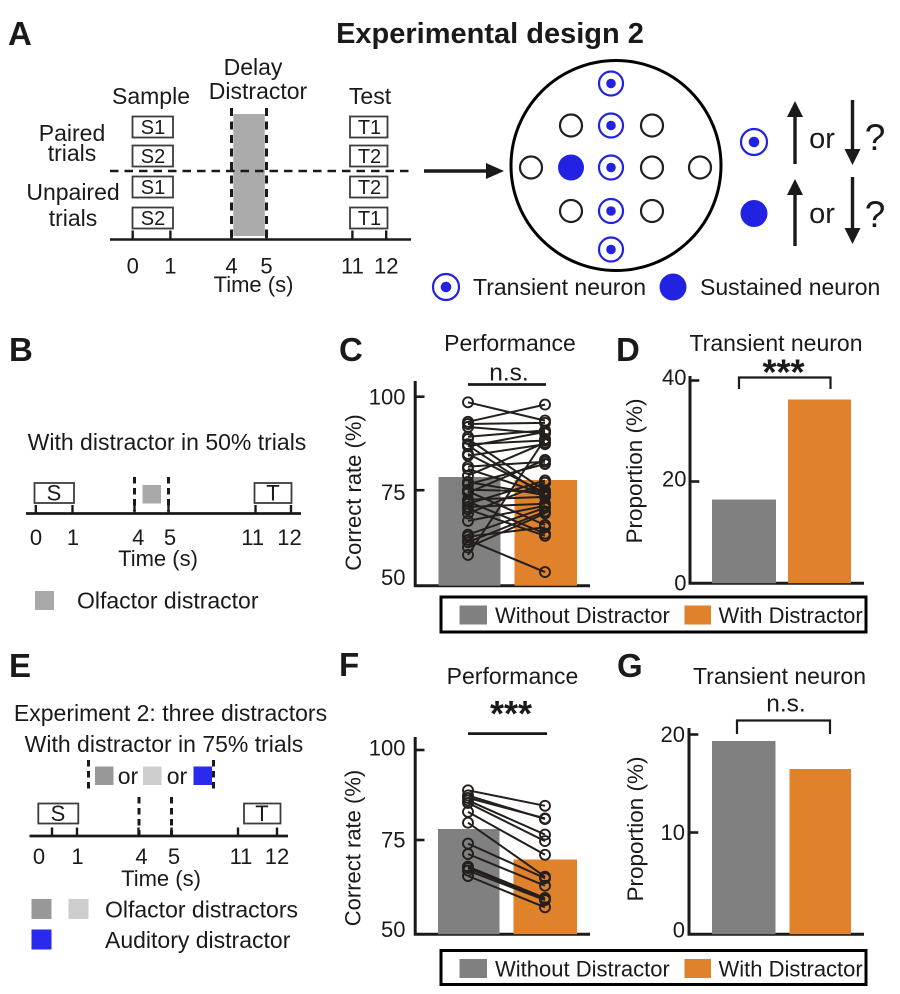 The height and width of the screenshot is (994, 900). I want to click on svg-text: C, so click(351, 349).